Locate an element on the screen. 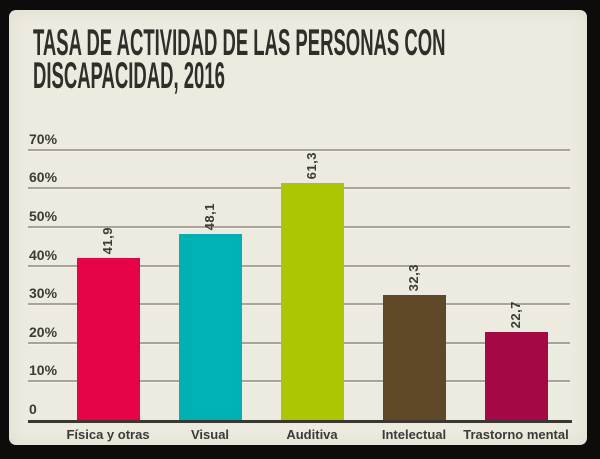 The height and width of the screenshot is (459, 600). y-axis-tick-label: 50% is located at coordinates (43, 216).